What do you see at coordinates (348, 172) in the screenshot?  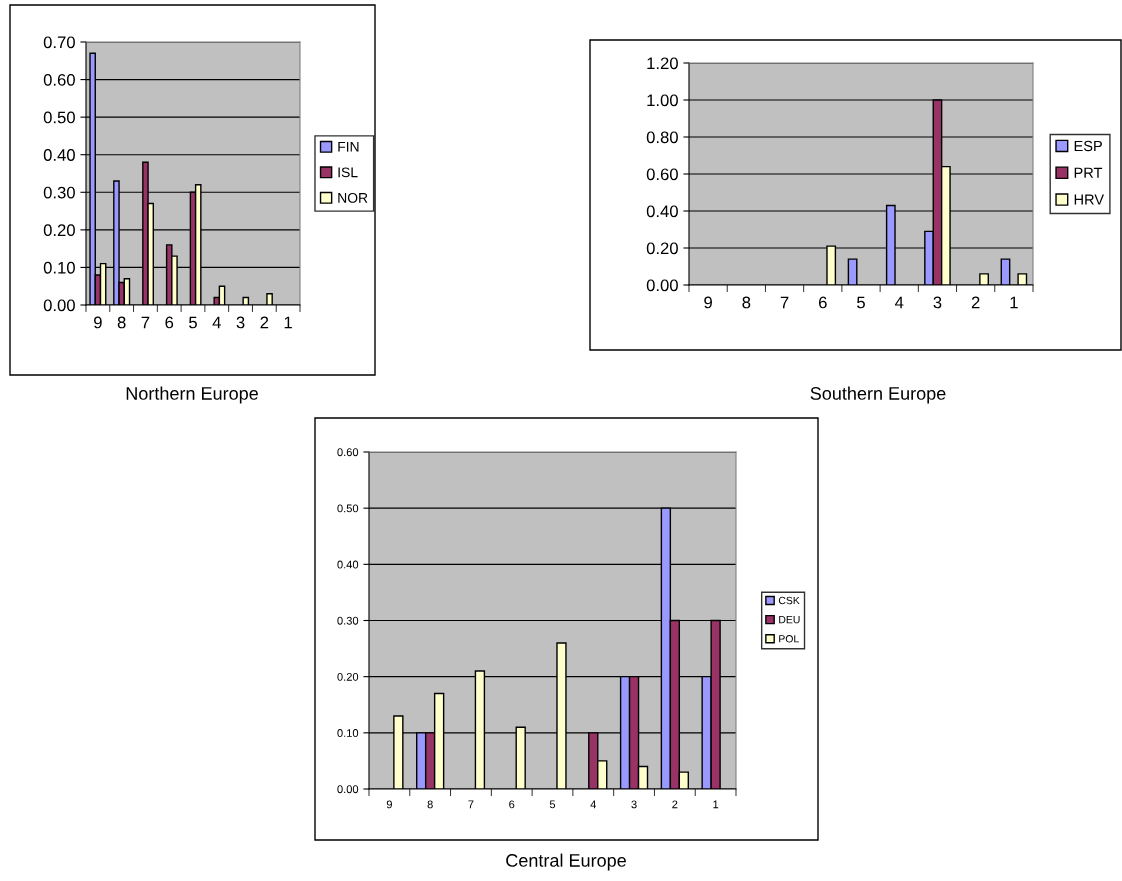 I see `legend-label: ISL` at bounding box center [348, 172].